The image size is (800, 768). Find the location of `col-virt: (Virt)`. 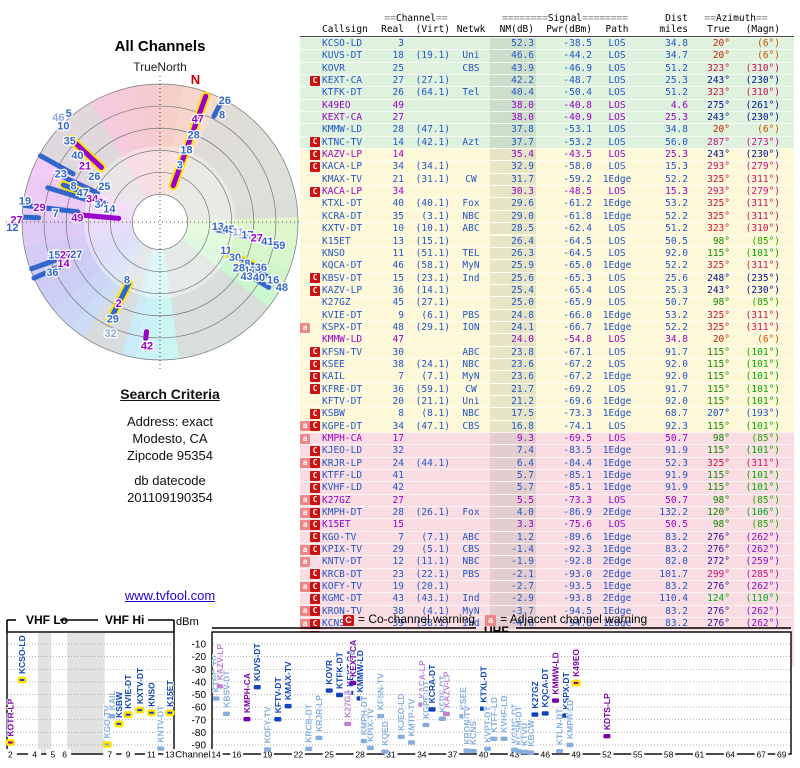

col-virt: (Virt) is located at coordinates (432, 29).